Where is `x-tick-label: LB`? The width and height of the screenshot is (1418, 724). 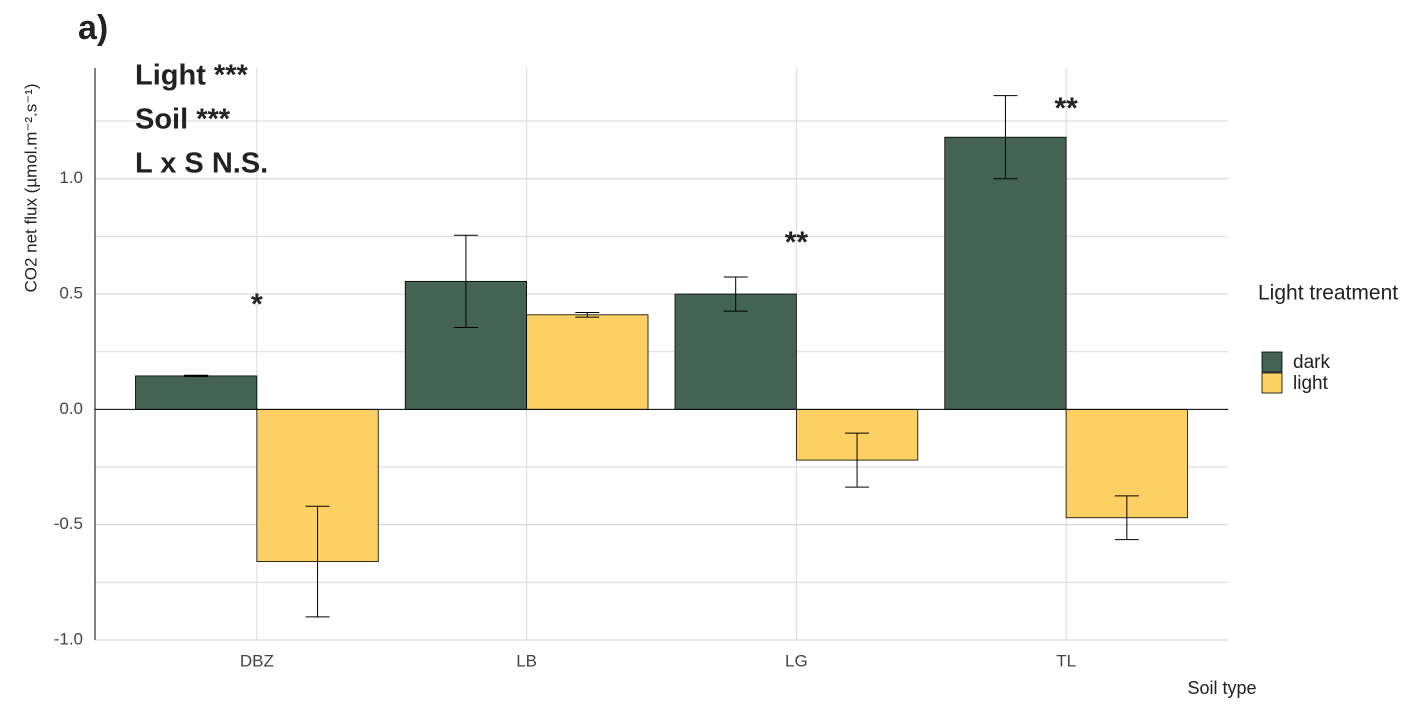 x-tick-label: LB is located at coordinates (526, 660).